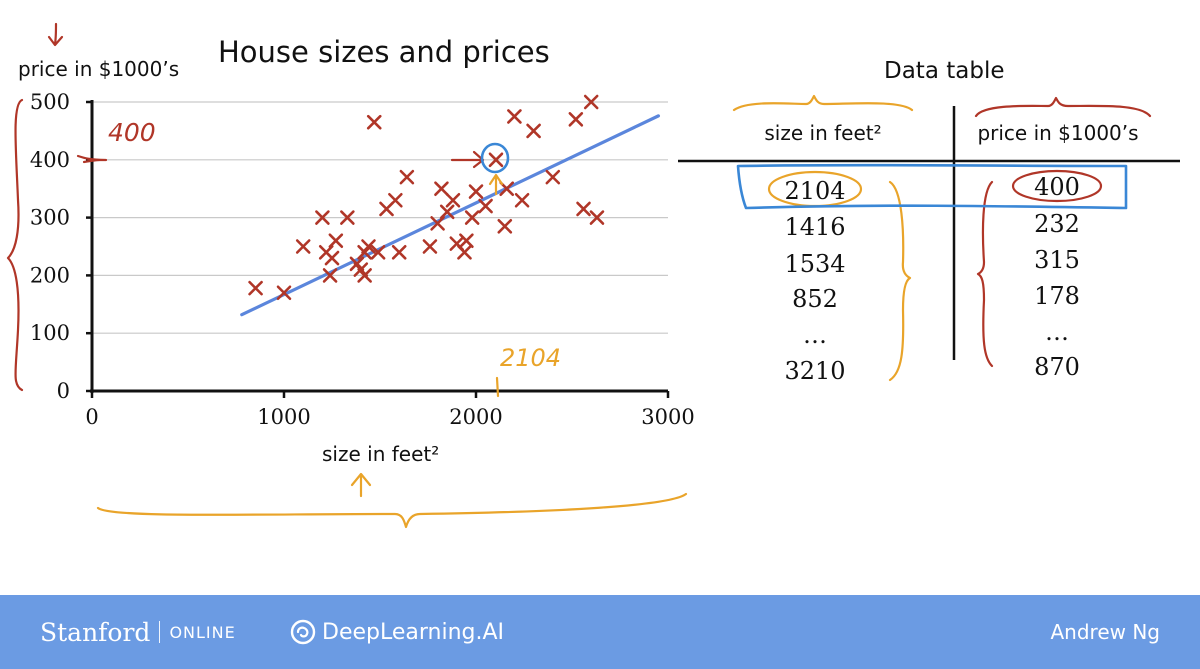 This screenshot has height=669, width=1200. Describe the element at coordinates (91, 417) in the screenshot. I see `x-tick-label: 0` at that location.